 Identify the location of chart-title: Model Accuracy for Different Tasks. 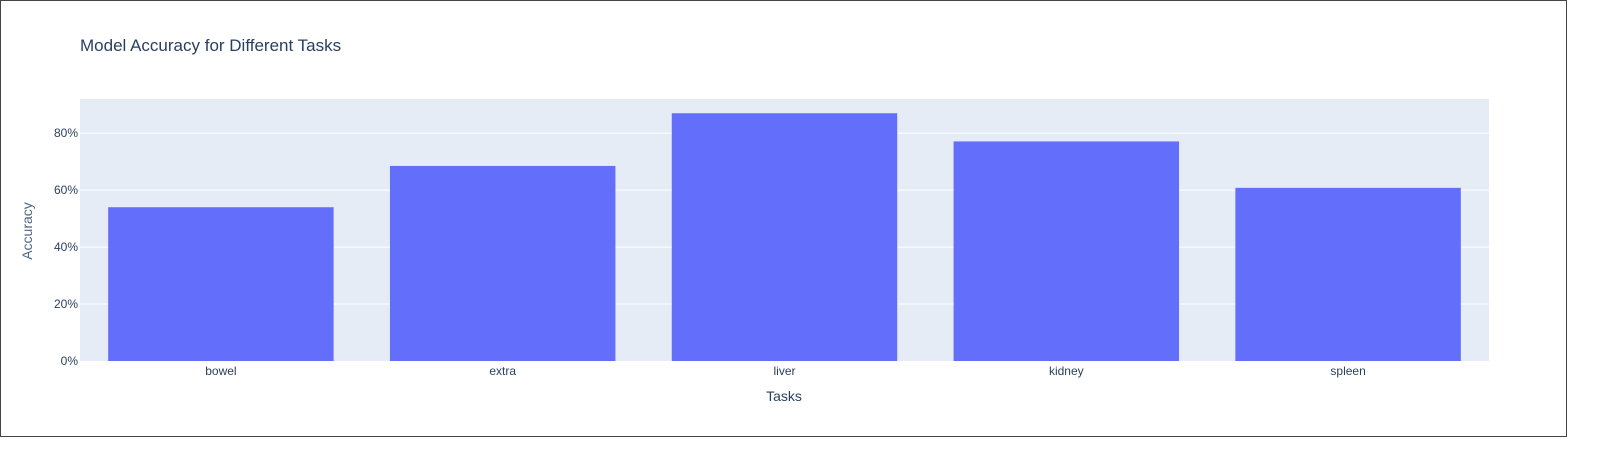
(210, 45).